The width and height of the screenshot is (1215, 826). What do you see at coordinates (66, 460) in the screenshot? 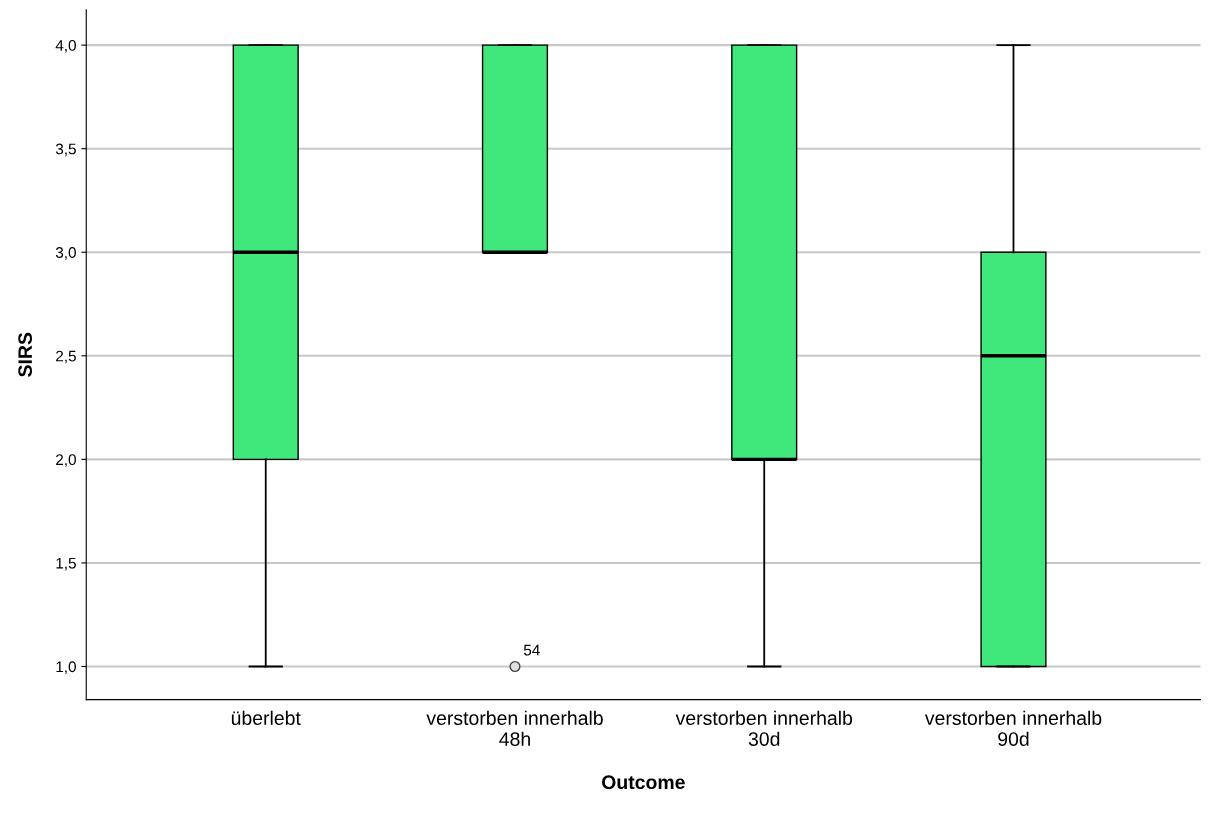
I see `y-tick-label: 2,0` at bounding box center [66, 460].